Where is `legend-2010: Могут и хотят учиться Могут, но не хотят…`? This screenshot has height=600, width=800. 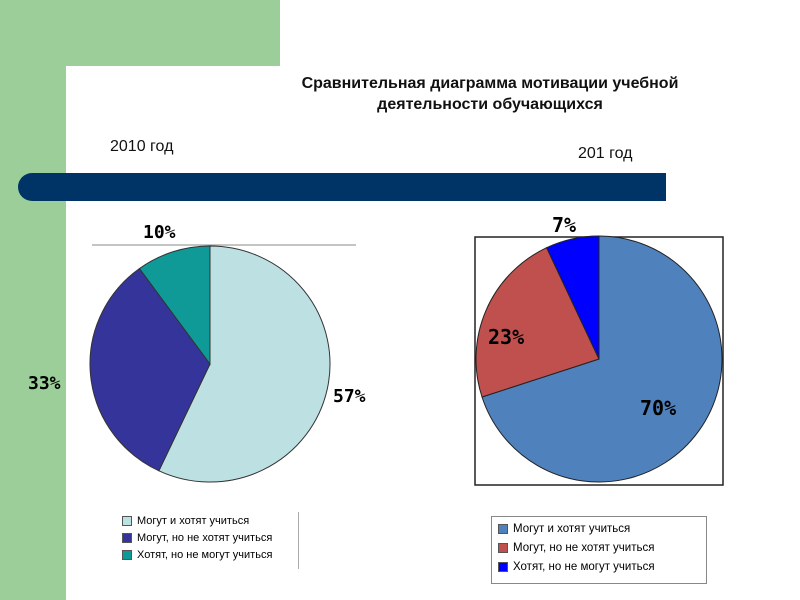 legend-2010: Могут и хотят учиться Могут, но не хотят… is located at coordinates (207, 540).